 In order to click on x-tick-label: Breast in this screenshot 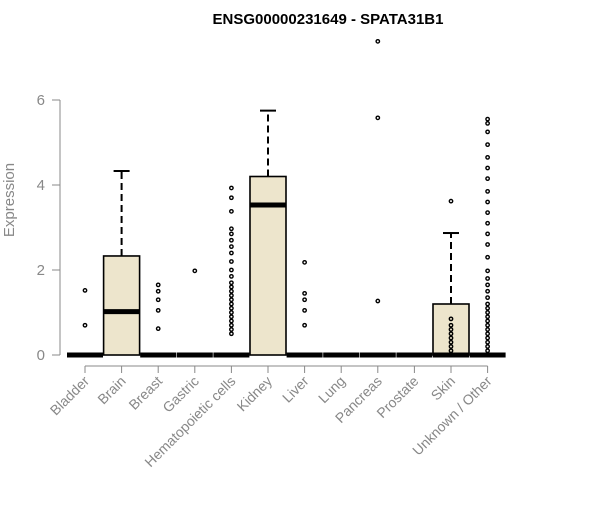, I will do `click(145, 393)`.